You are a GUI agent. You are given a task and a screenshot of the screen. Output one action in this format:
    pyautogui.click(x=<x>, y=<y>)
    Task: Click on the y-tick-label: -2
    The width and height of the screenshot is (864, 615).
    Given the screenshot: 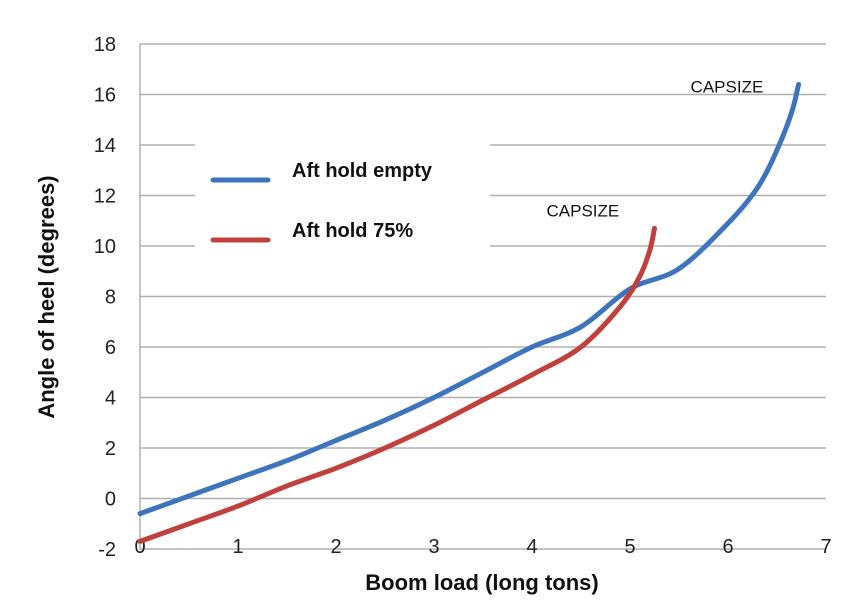 What is the action you would take?
    pyautogui.click(x=107, y=550)
    